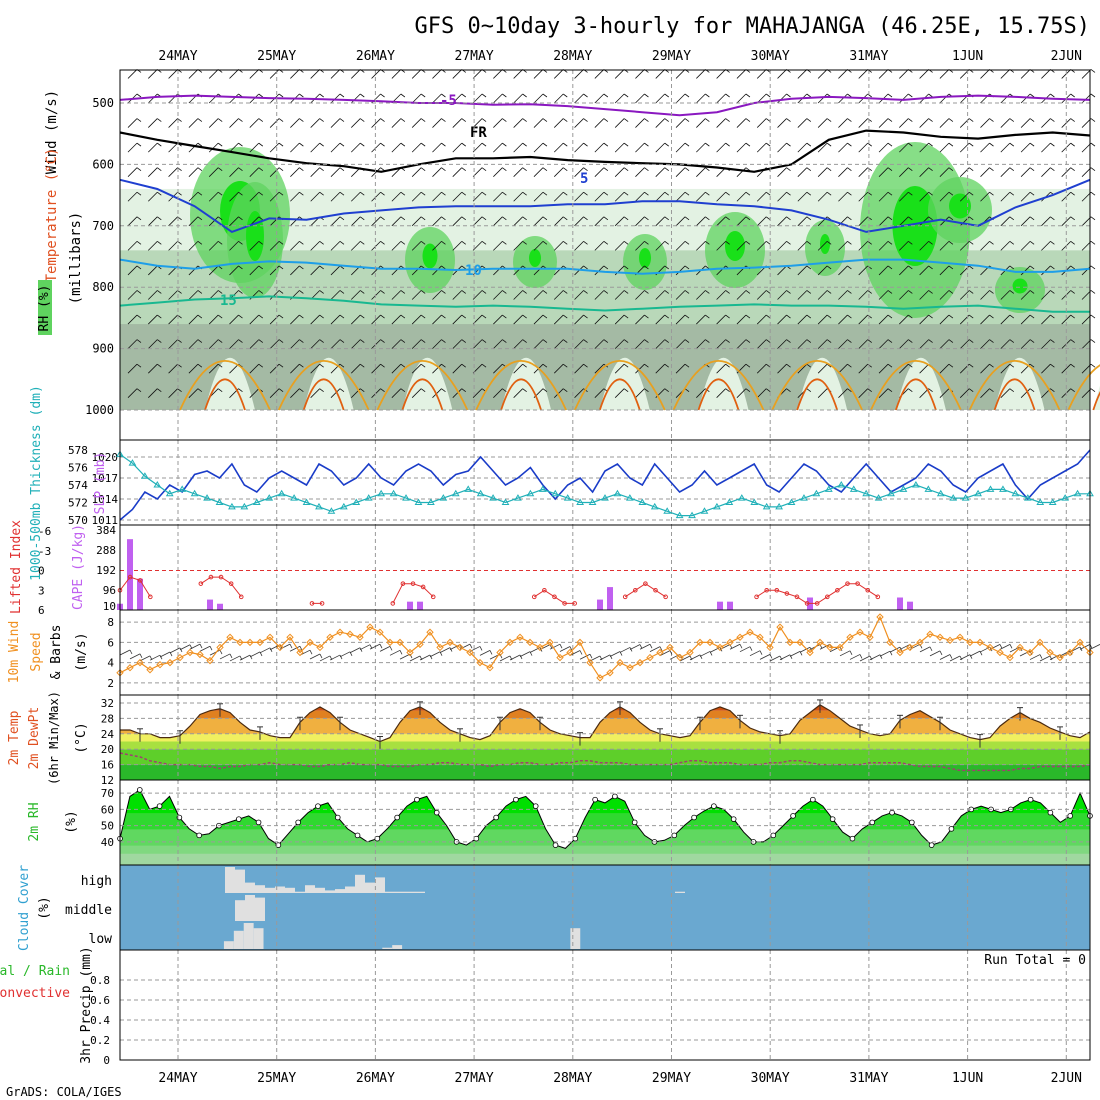 This screenshot has height=1100, width=1100. Describe the element at coordinates (107, 780) in the screenshot. I see `temp-tick: 12` at that location.